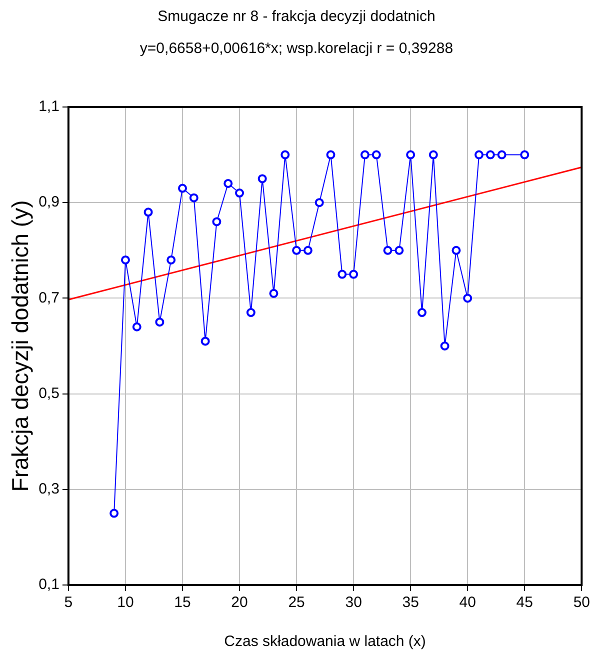 Image resolution: width=593 pixels, height=657 pixels. Describe the element at coordinates (296, 16) in the screenshot. I see `chart-title: Smugacze nr 8 - frakcja decyzji dodatnich` at that location.